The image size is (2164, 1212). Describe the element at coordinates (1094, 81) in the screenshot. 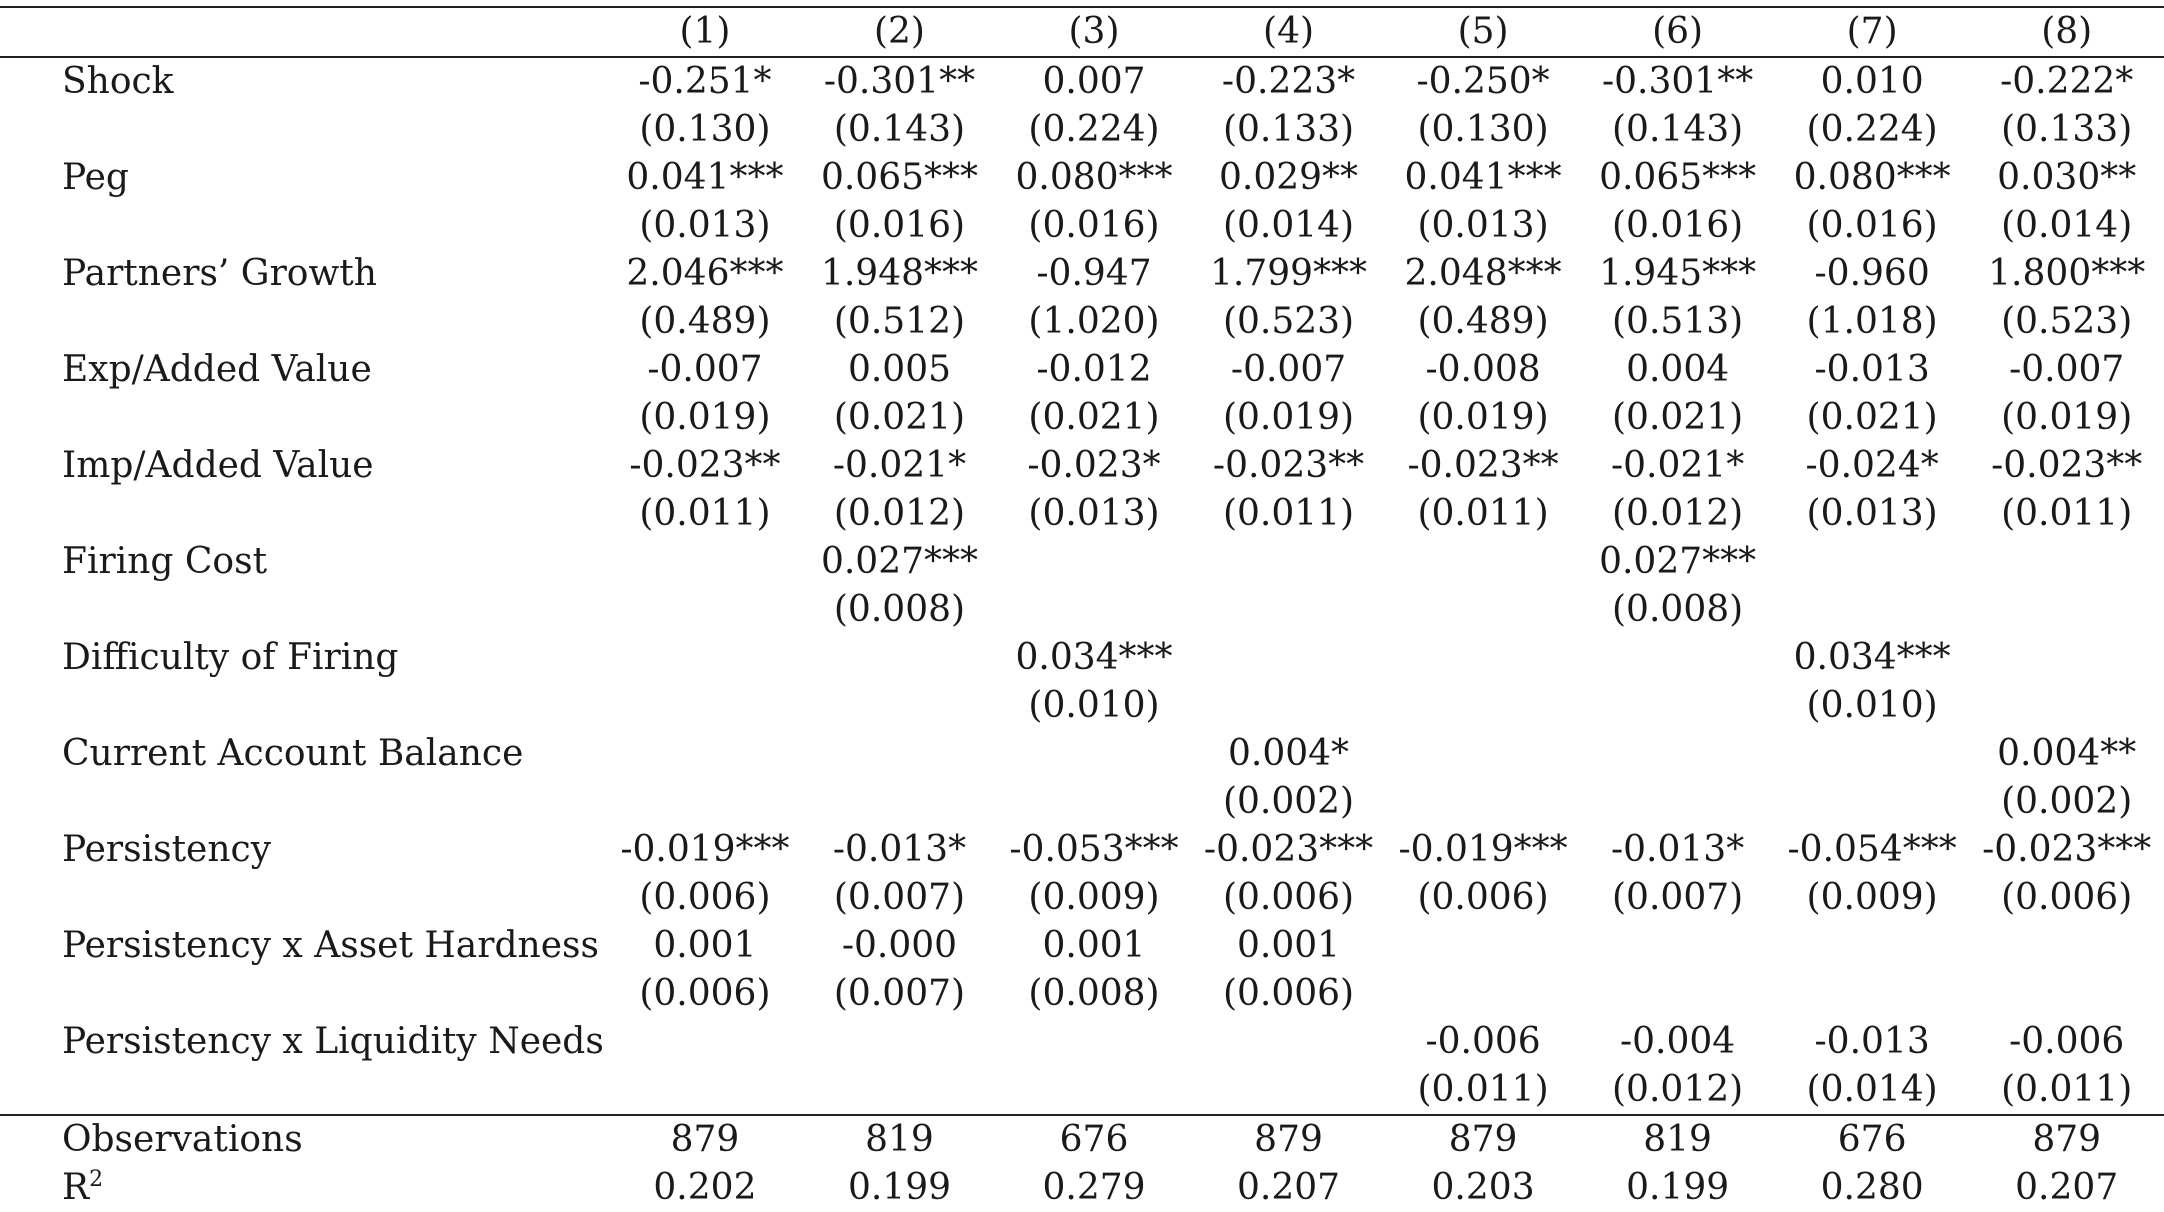

I see `coefficient-cell: 0.007` at that location.